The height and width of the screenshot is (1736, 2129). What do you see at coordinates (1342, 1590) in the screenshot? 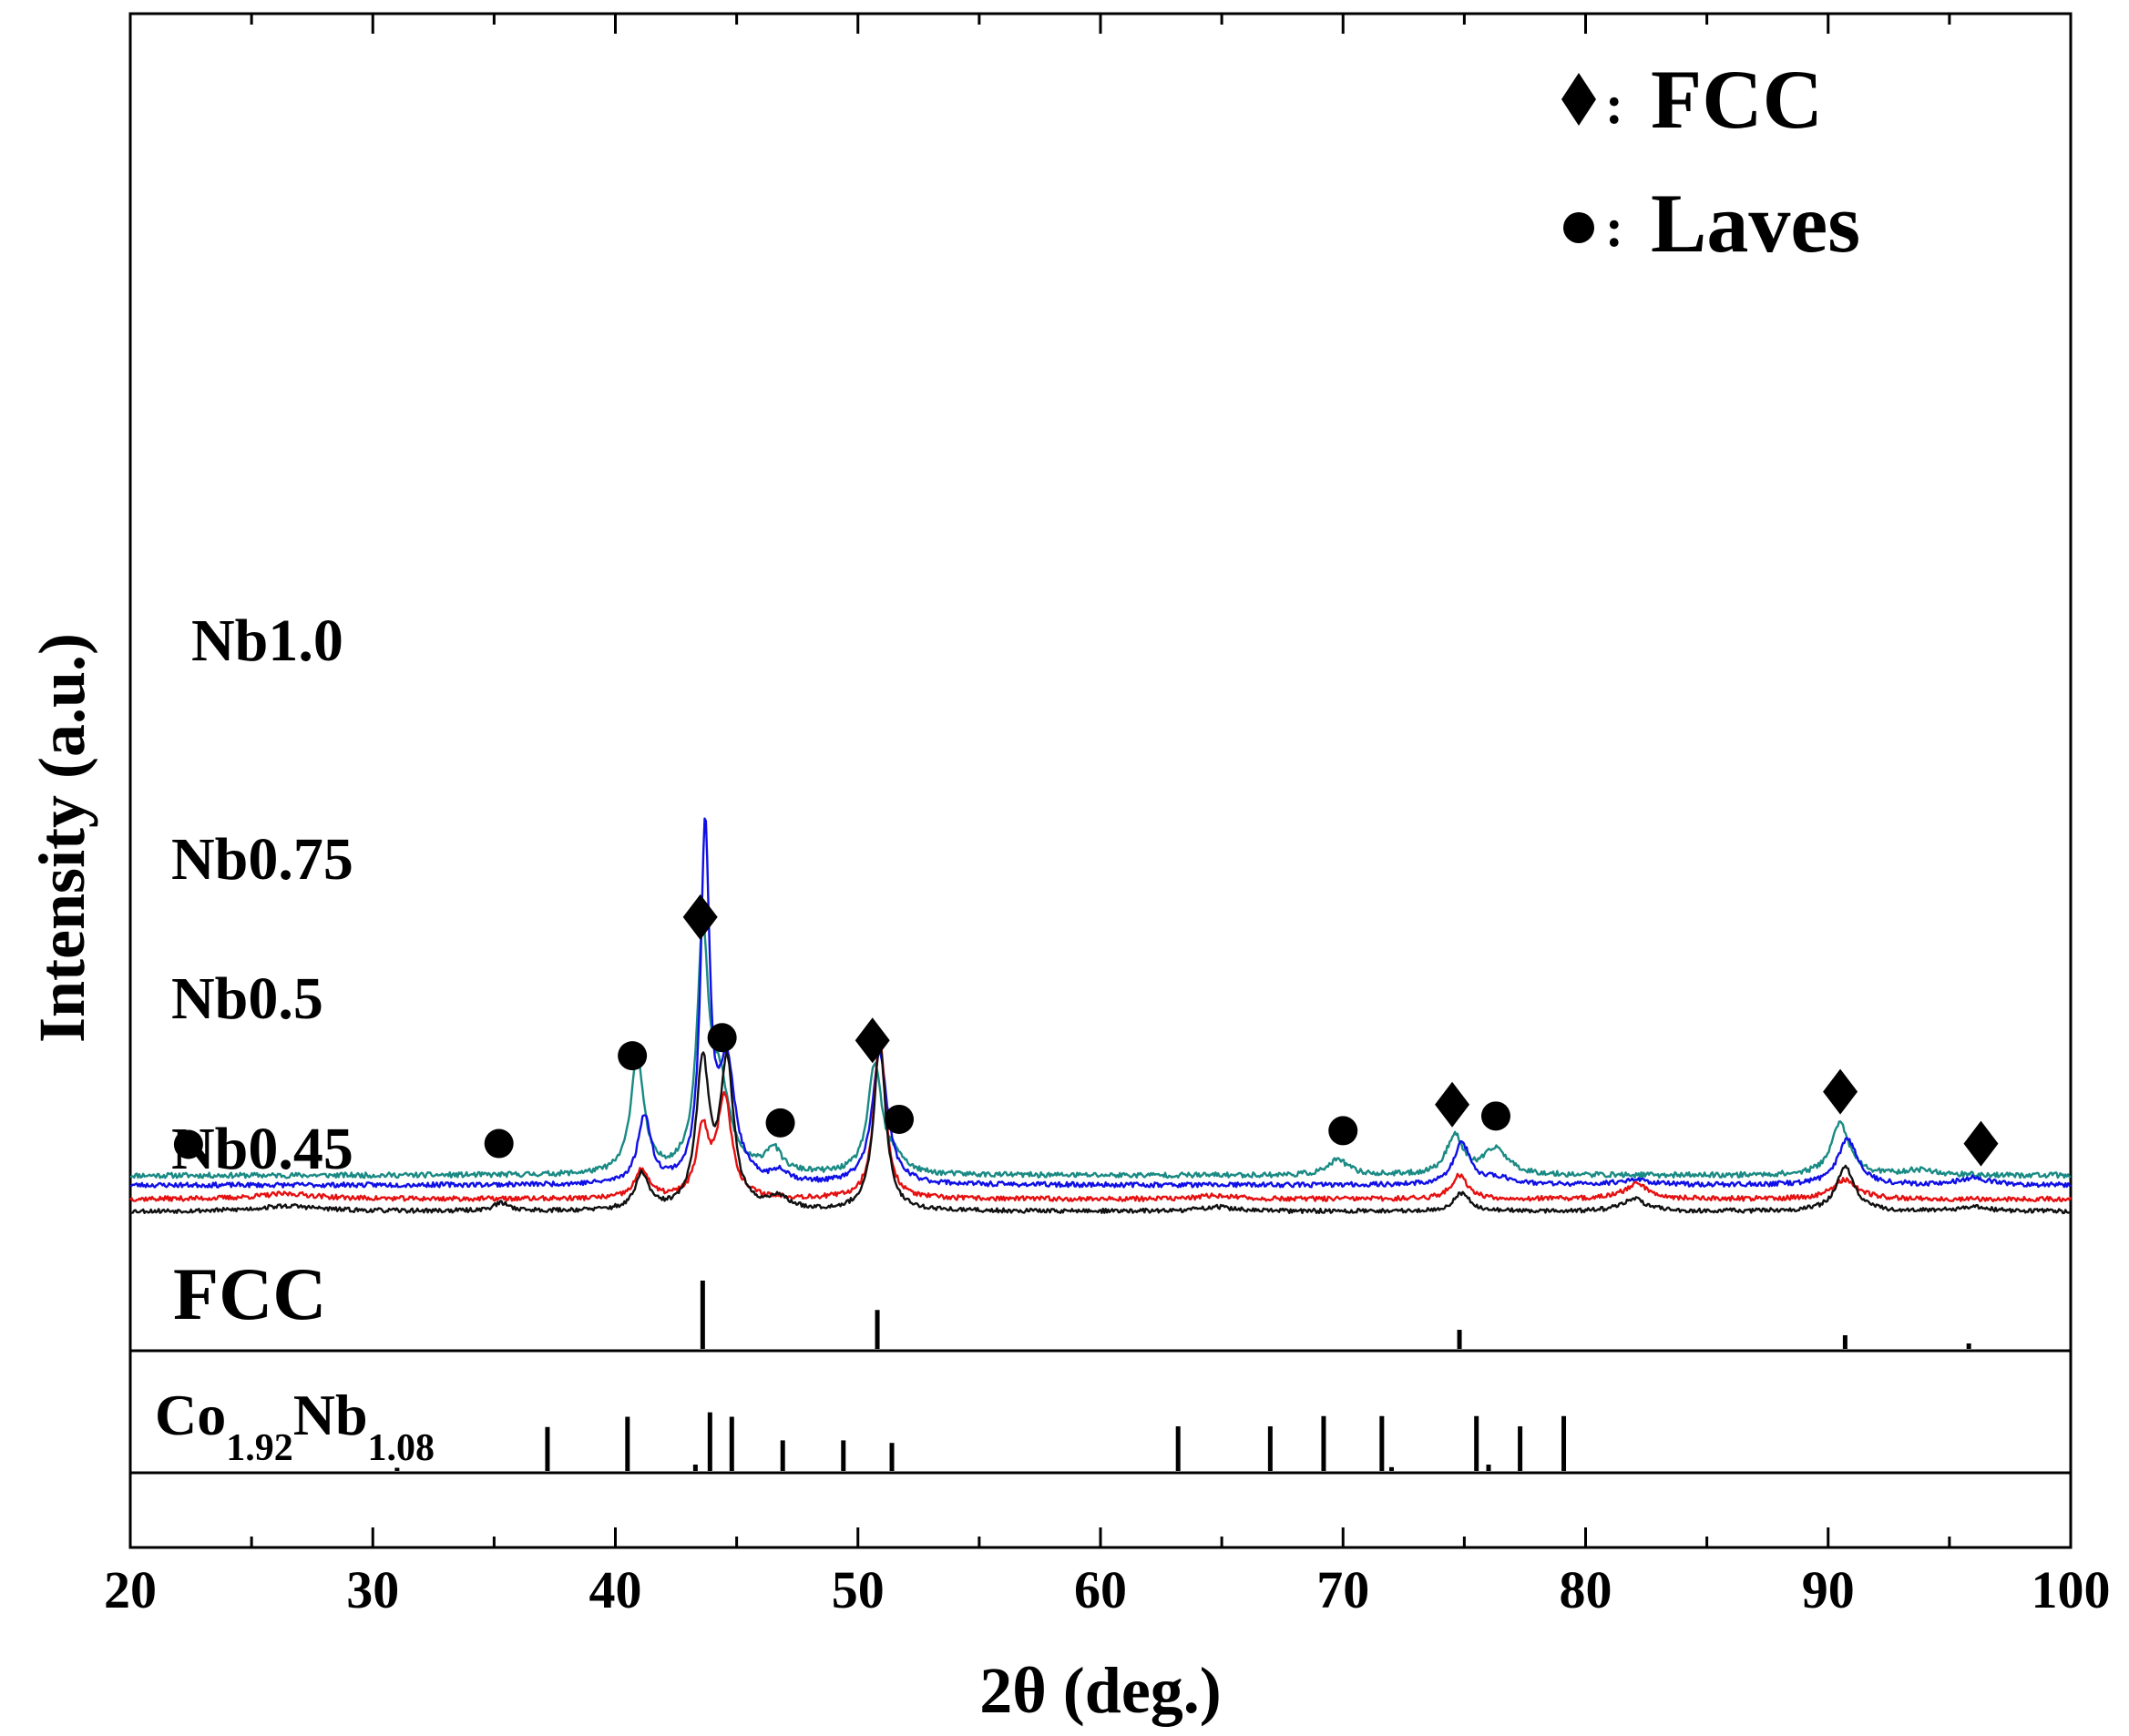
I see `x-tick-label: 70` at bounding box center [1342, 1590].